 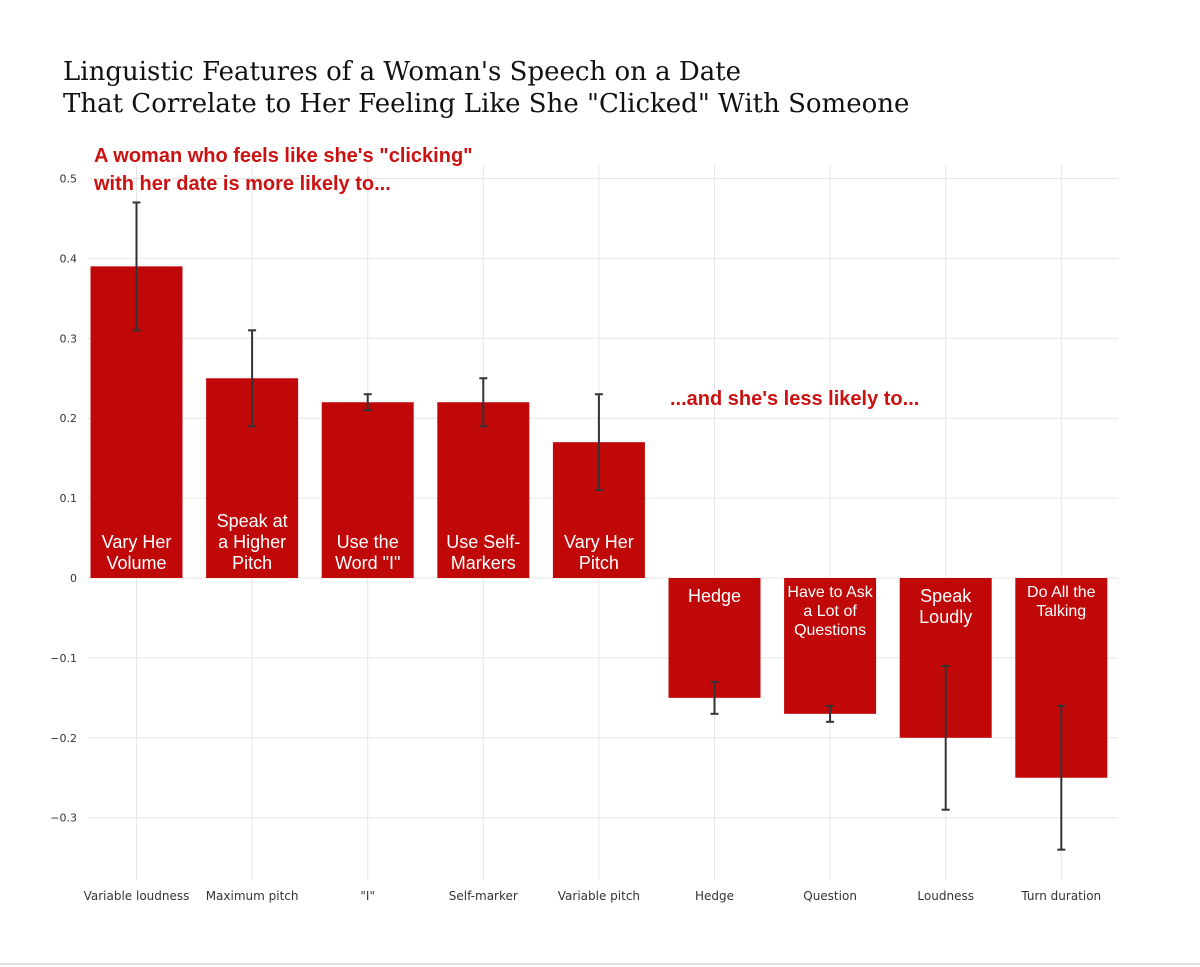 I want to click on bar-label: Hedge, so click(x=714, y=596).